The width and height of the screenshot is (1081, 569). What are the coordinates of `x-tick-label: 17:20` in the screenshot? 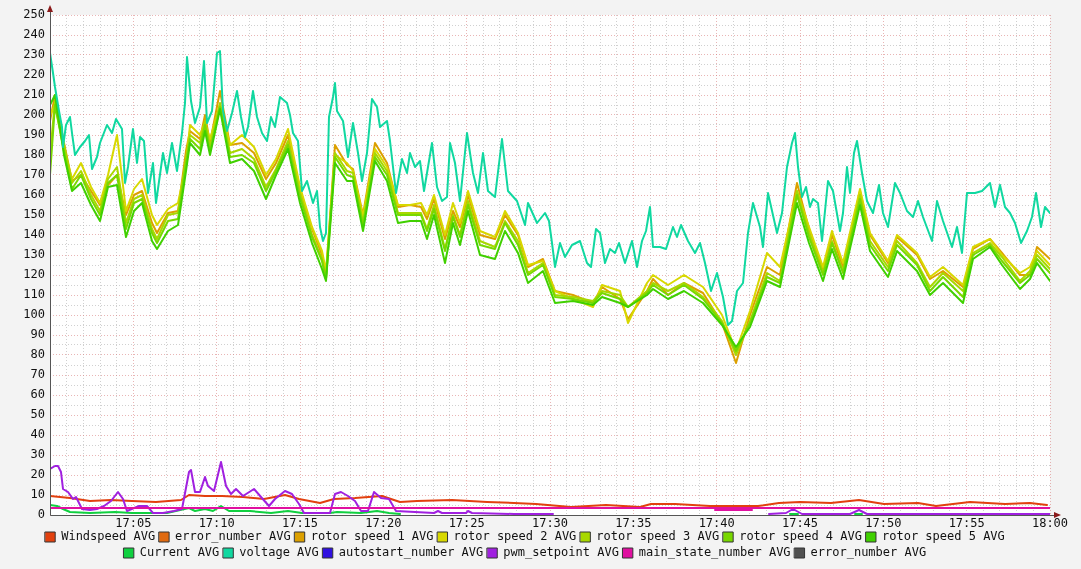 It's located at (383, 523).